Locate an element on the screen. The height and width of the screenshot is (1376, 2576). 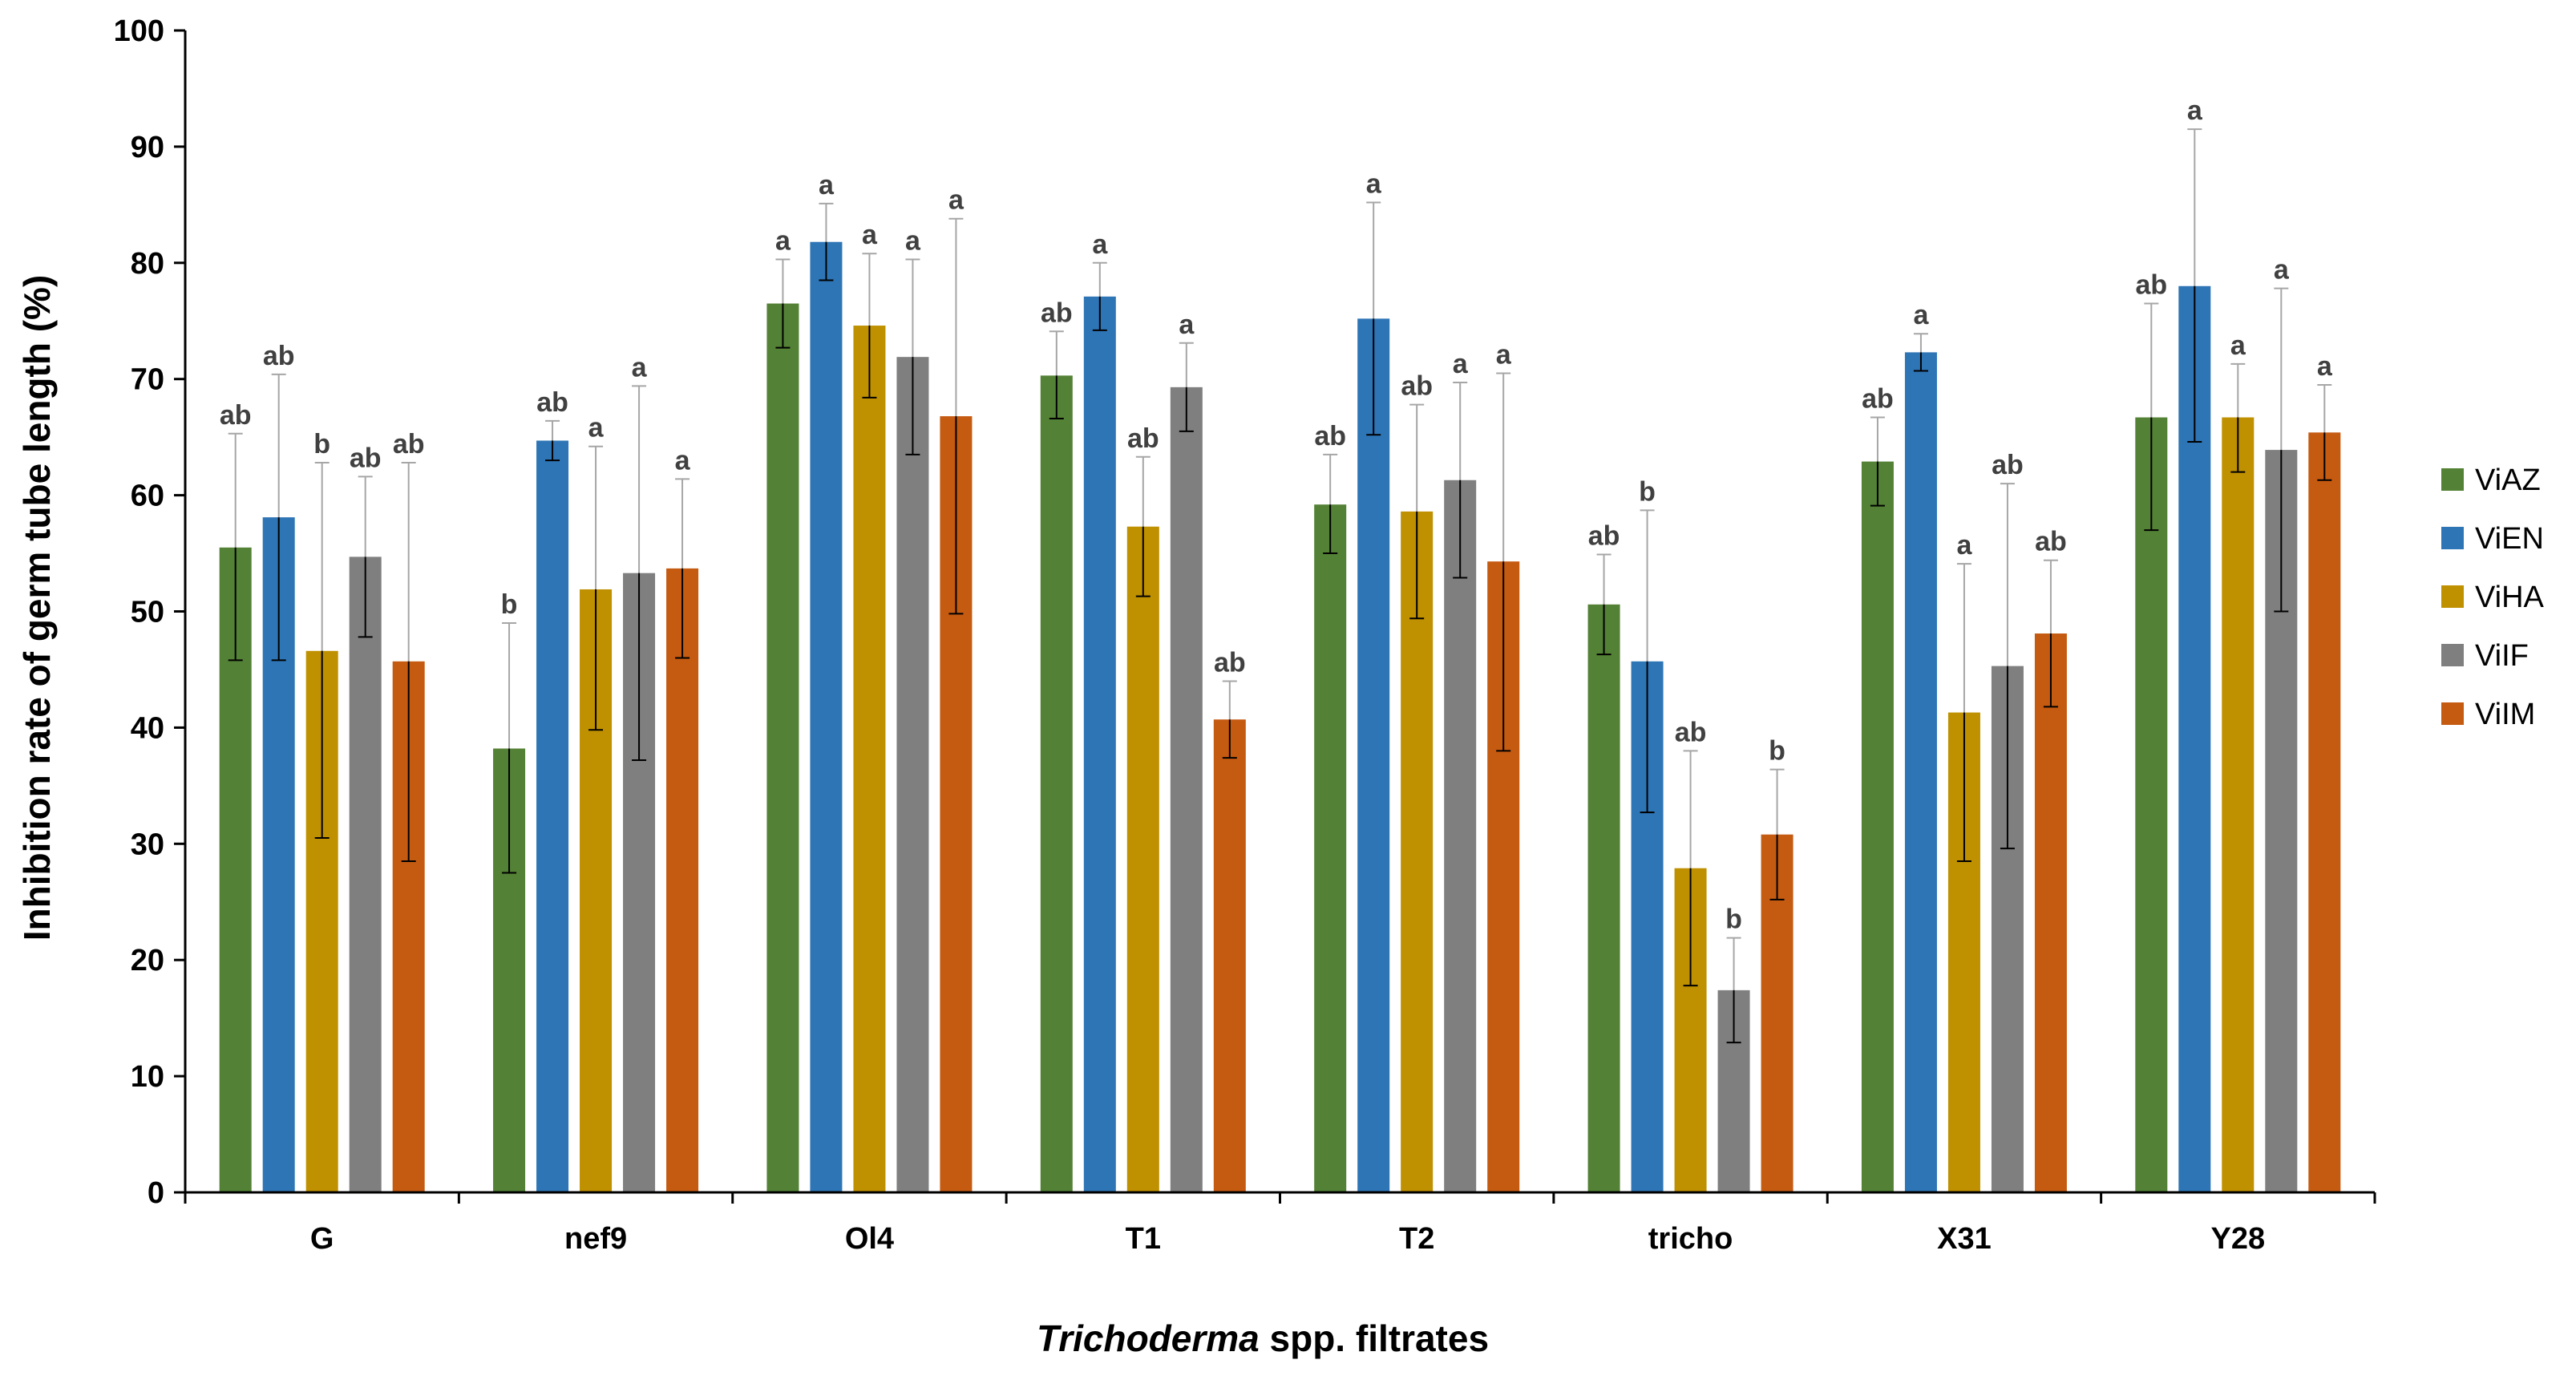
error-bar-ViHA-T1 is located at coordinates (1143, 526).